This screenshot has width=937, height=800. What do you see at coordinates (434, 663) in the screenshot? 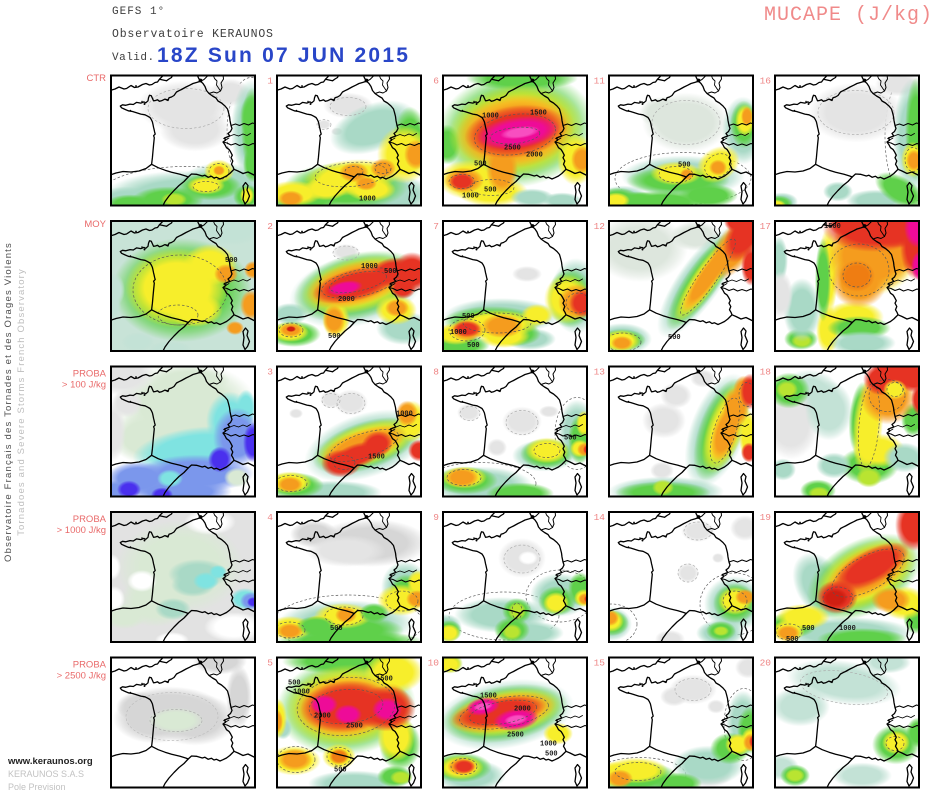
I see `svg-text: 10` at bounding box center [434, 663].